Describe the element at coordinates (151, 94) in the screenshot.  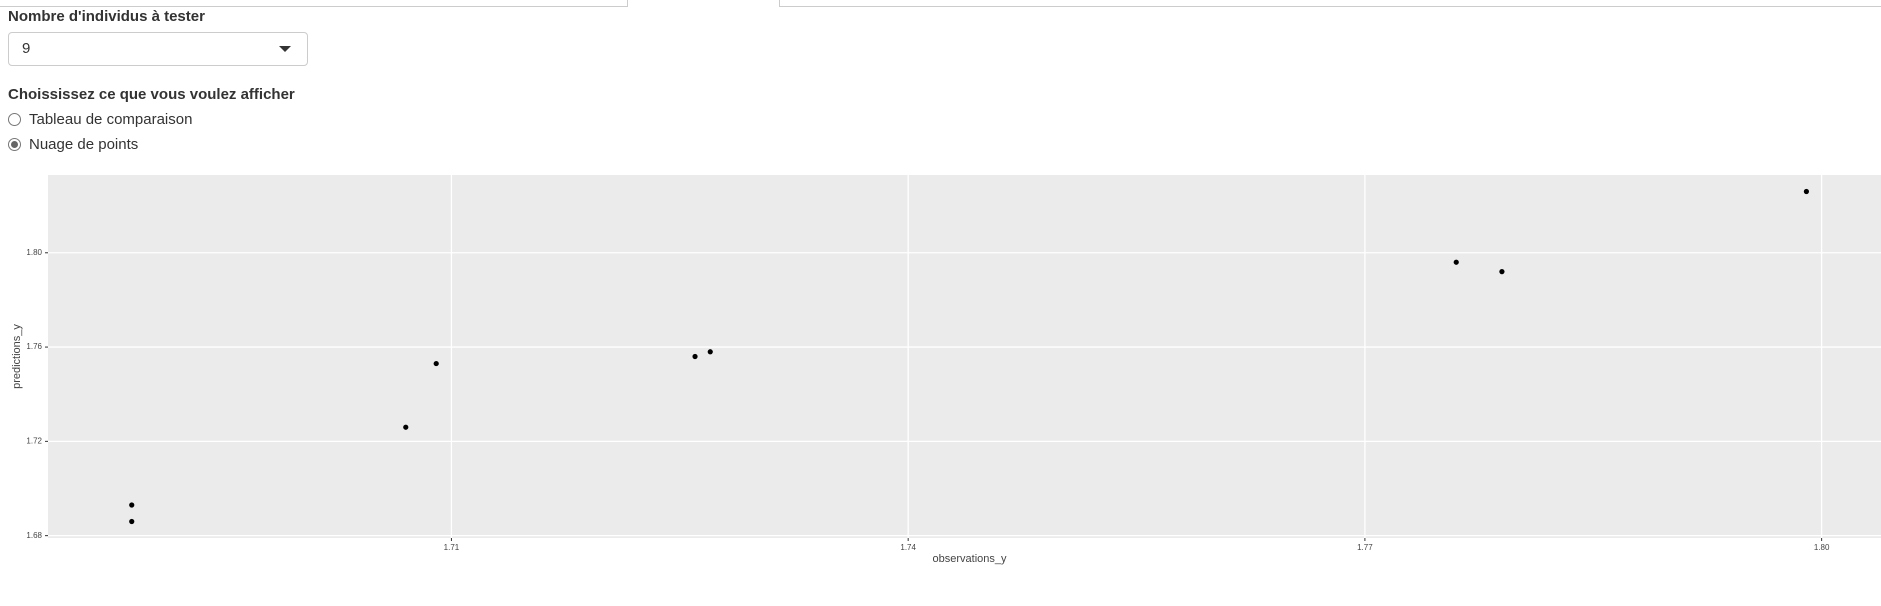
I see `field-label: Choississez ce que vous voulez afficher` at that location.